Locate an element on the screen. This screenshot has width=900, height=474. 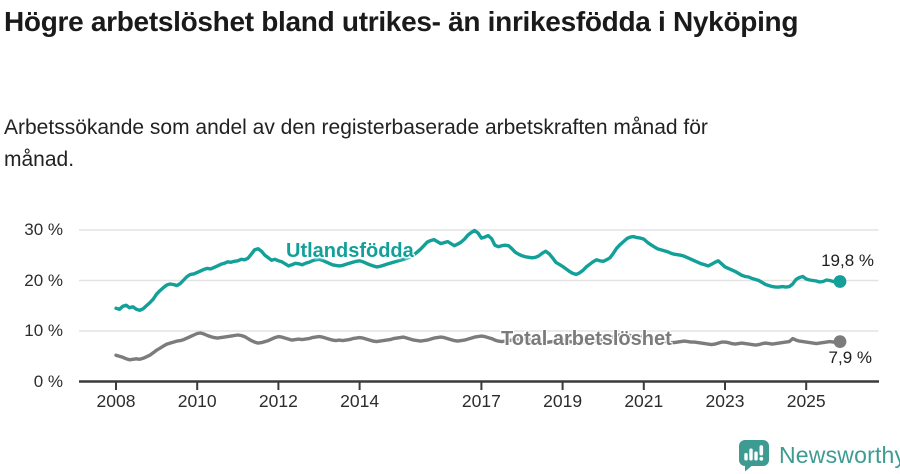
x-tick-label: 2025 is located at coordinates (806, 401).